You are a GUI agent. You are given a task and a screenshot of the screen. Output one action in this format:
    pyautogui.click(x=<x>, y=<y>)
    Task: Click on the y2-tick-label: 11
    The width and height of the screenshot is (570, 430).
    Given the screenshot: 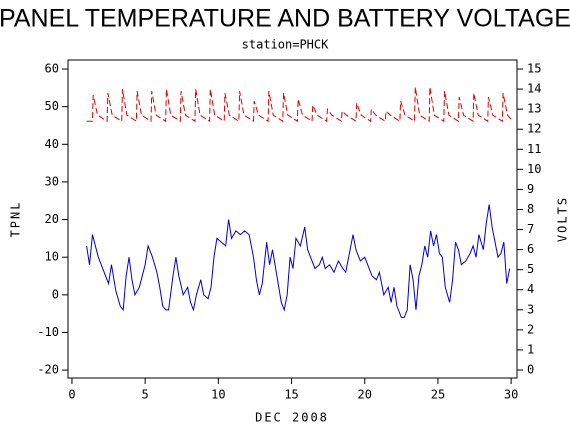 What is the action you would take?
    pyautogui.click(x=534, y=149)
    